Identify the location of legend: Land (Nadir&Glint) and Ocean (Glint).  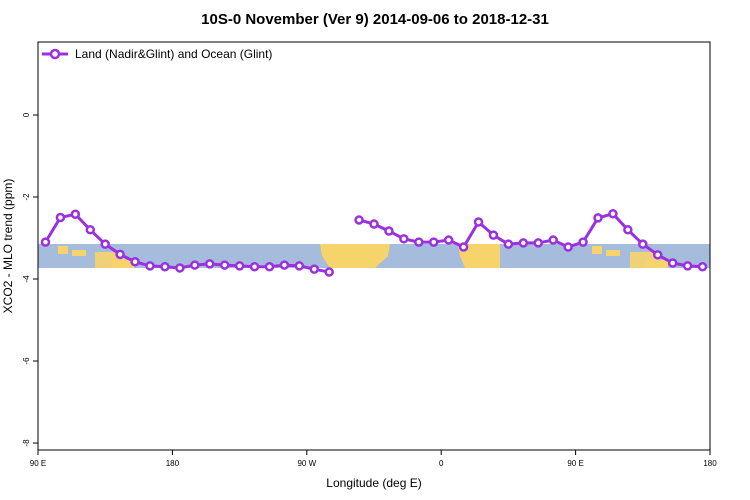
(157, 54).